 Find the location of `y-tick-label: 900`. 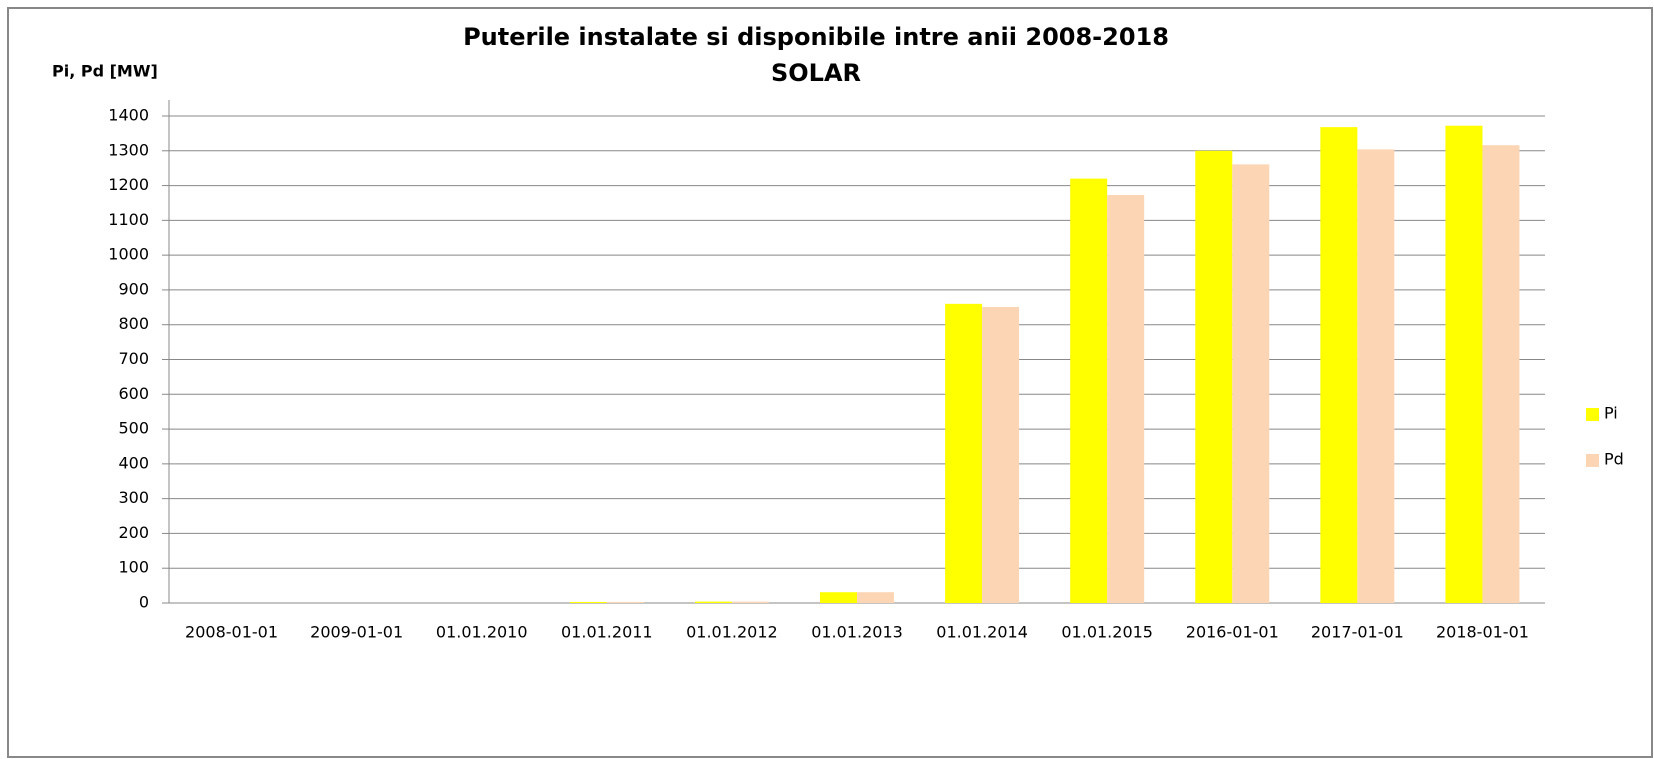

y-tick-label: 900 is located at coordinates (133, 288).